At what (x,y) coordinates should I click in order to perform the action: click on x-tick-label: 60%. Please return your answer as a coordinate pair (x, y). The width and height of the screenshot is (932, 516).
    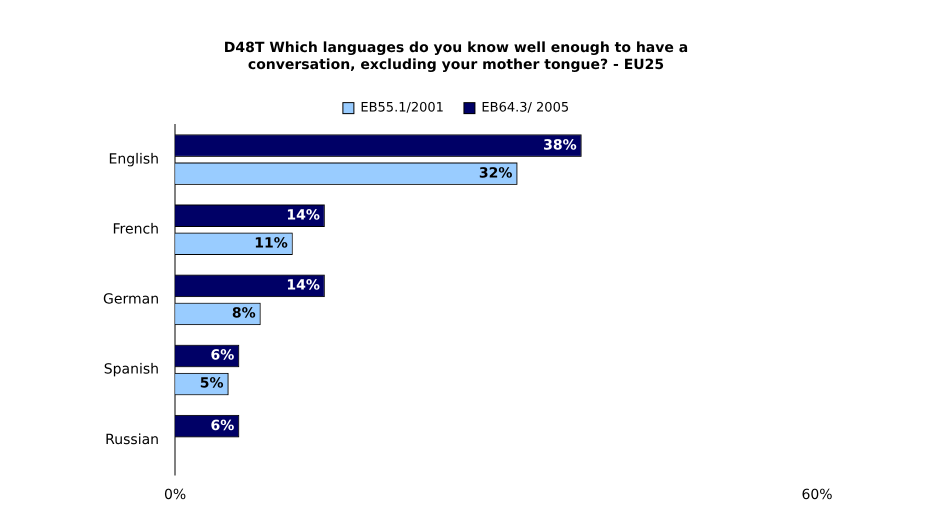
    Looking at the image, I should click on (817, 495).